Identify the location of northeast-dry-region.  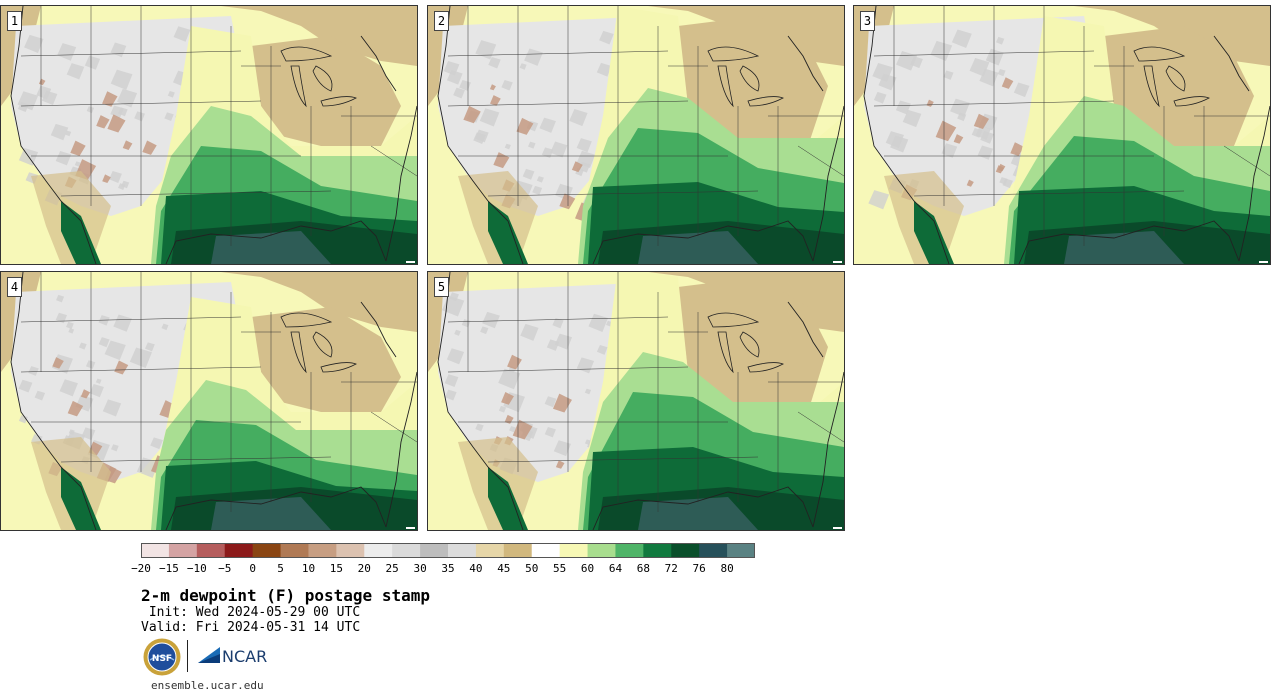
(326, 91).